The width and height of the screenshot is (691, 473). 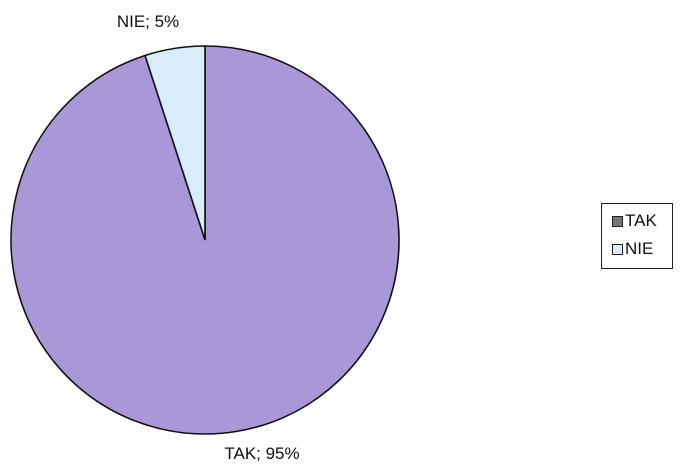 I want to click on legend-item-nie: NIE, so click(x=632, y=249).